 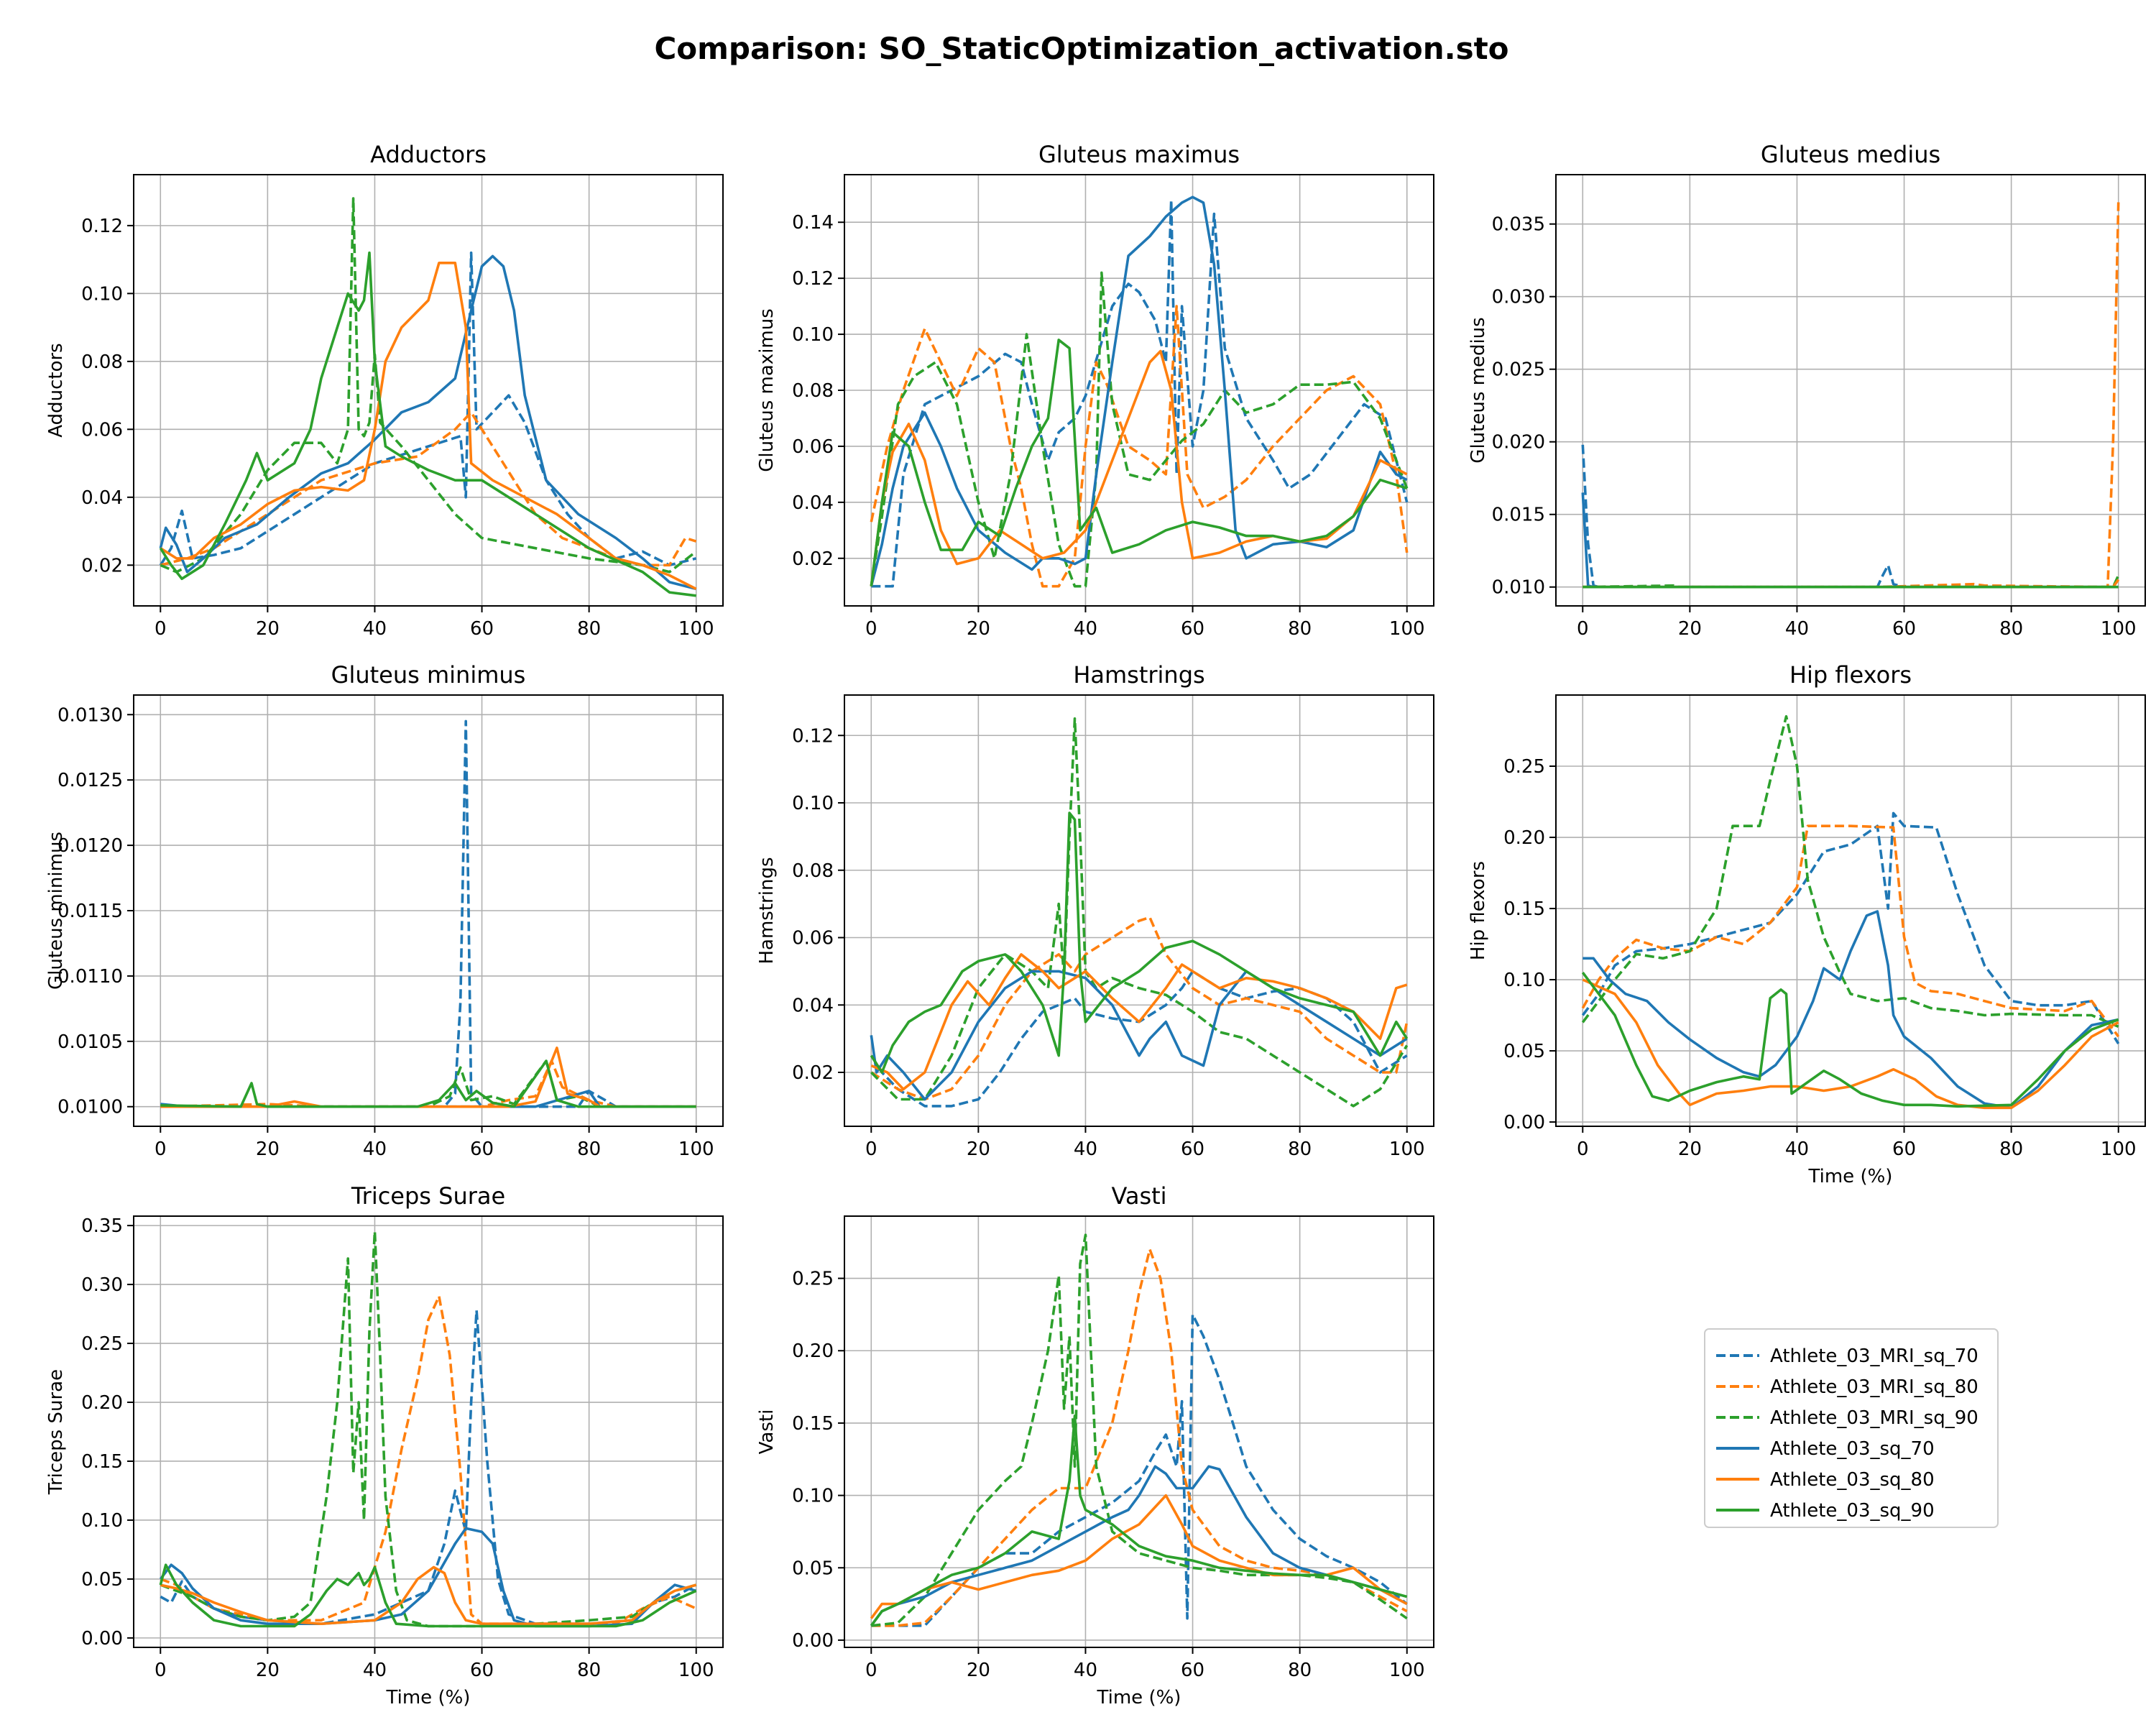 I want to click on subplot-title: Adductors, so click(x=429, y=154).